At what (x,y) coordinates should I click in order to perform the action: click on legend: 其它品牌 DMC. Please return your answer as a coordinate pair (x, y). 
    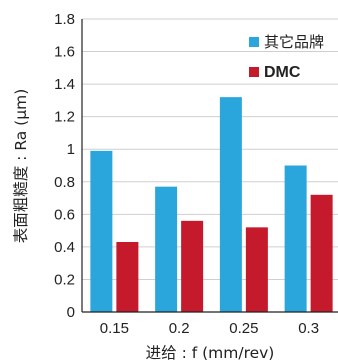
    Looking at the image, I should click on (286, 57).